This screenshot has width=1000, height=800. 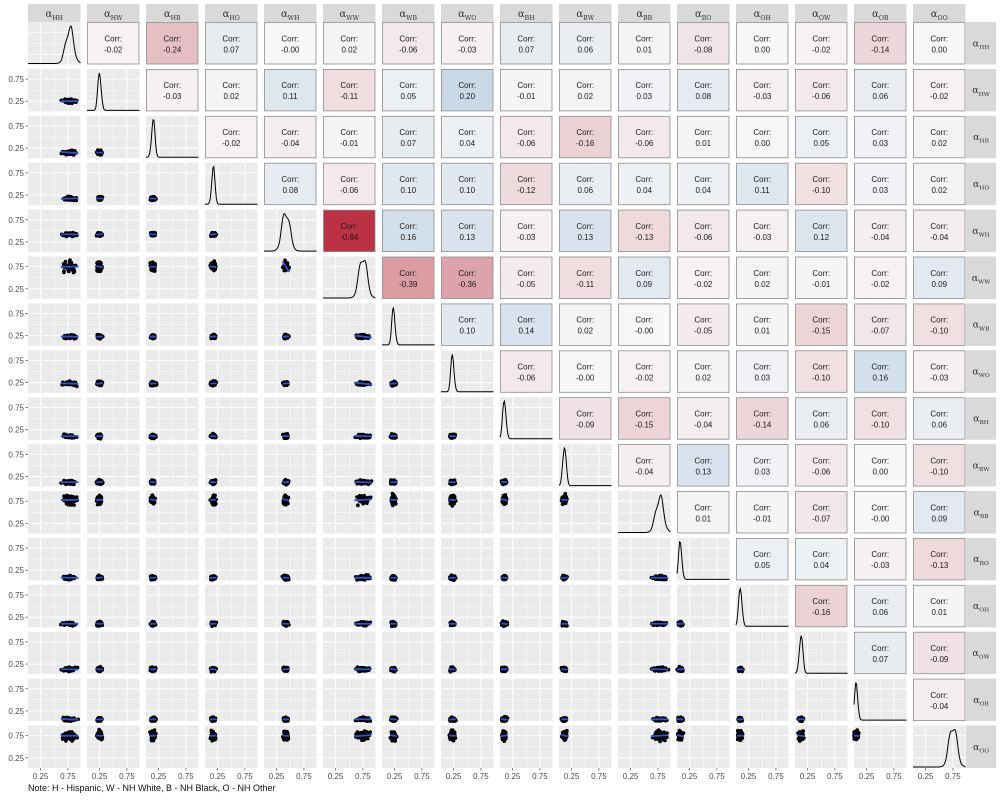 I want to click on matrix-panel: Corr:-0.00, so click(x=644, y=324).